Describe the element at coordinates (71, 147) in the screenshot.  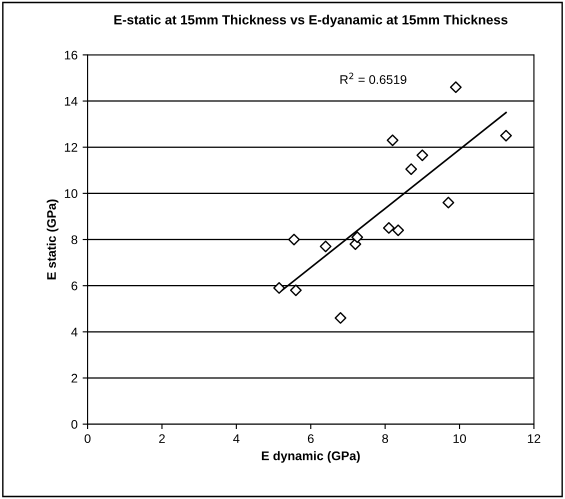
I see `y-tick-label: 12` at that location.